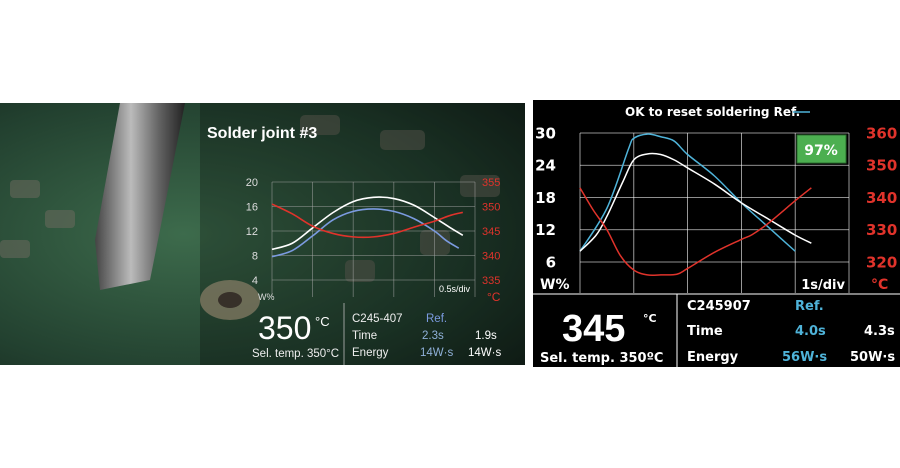 Image resolution: width=900 pixels, height=468 pixels. I want to click on y2-tick-label: 335, so click(491, 281).